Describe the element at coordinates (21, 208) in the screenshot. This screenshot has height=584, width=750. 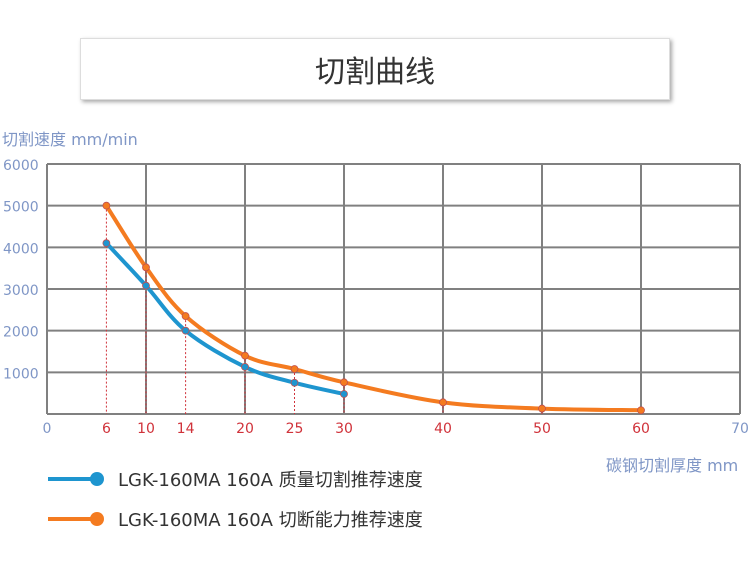
I see `y-tick-label: 5000` at that location.